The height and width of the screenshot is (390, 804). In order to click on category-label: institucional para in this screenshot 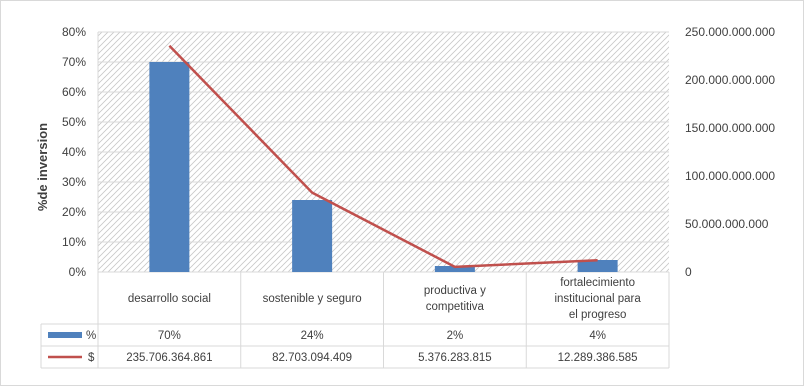, I will do `click(597, 299)`.